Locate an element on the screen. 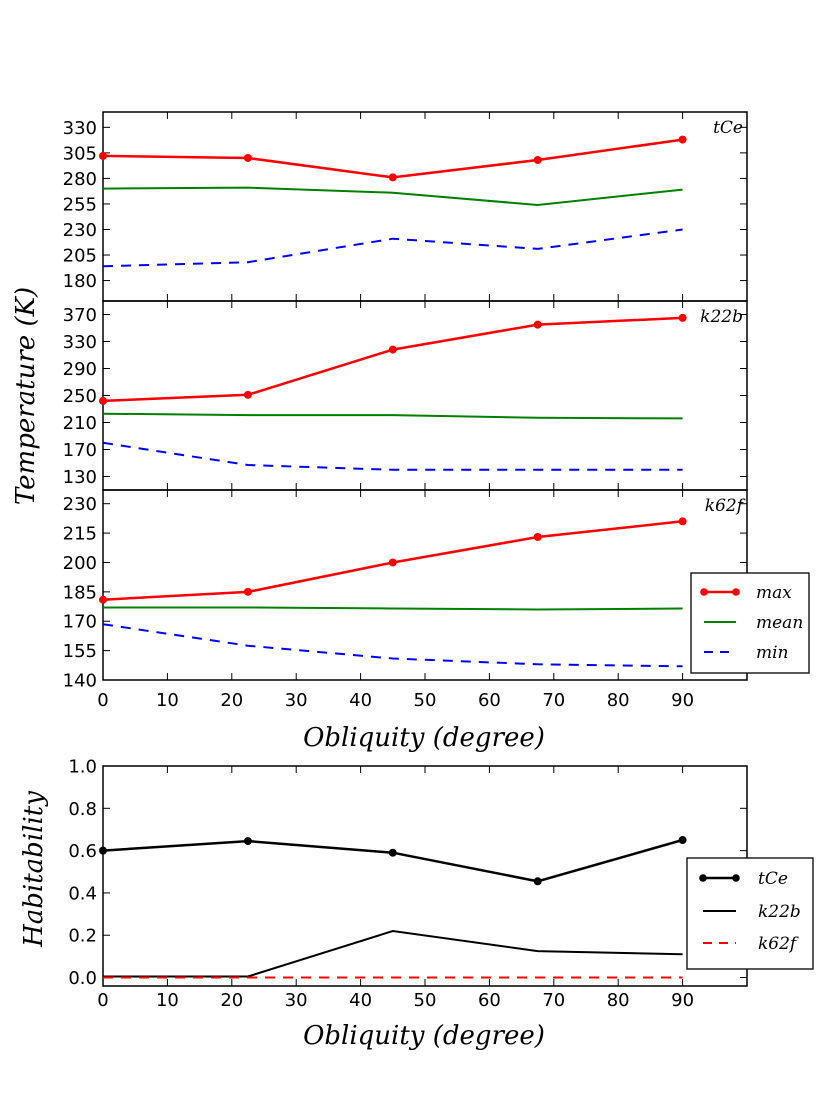 The width and height of the screenshot is (831, 1119). legend-habitability: tCe k22b k62f is located at coordinates (750, 913).